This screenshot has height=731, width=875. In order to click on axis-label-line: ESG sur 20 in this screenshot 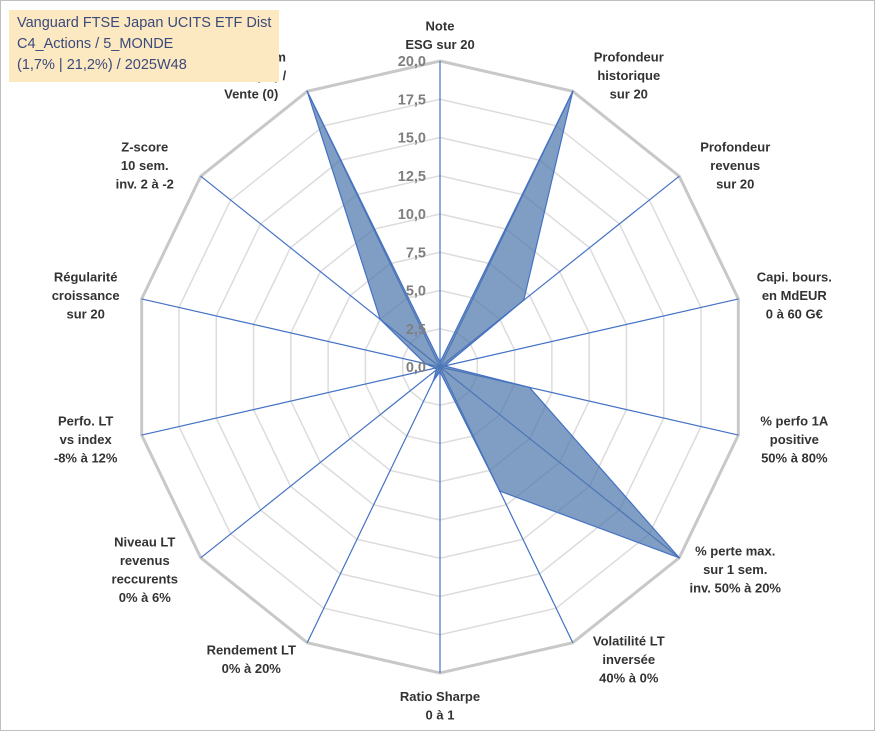, I will do `click(439, 44)`.